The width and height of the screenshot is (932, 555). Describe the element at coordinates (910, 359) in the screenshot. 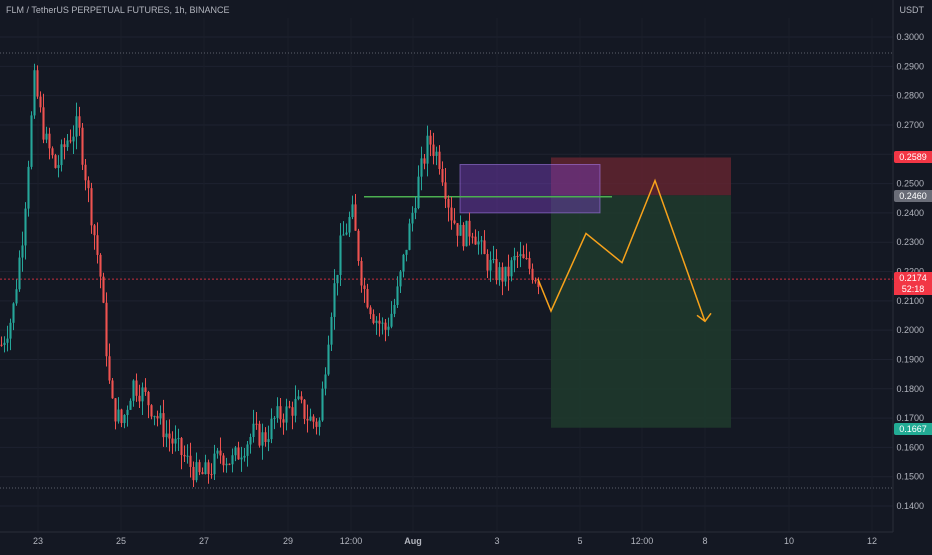

I see `price-tick-label: 0.1900` at that location.